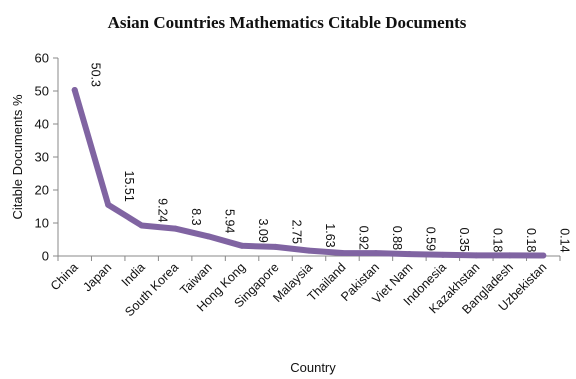 The image size is (576, 379). Describe the element at coordinates (42, 223) in the screenshot. I see `y-tick-label: 10` at that location.